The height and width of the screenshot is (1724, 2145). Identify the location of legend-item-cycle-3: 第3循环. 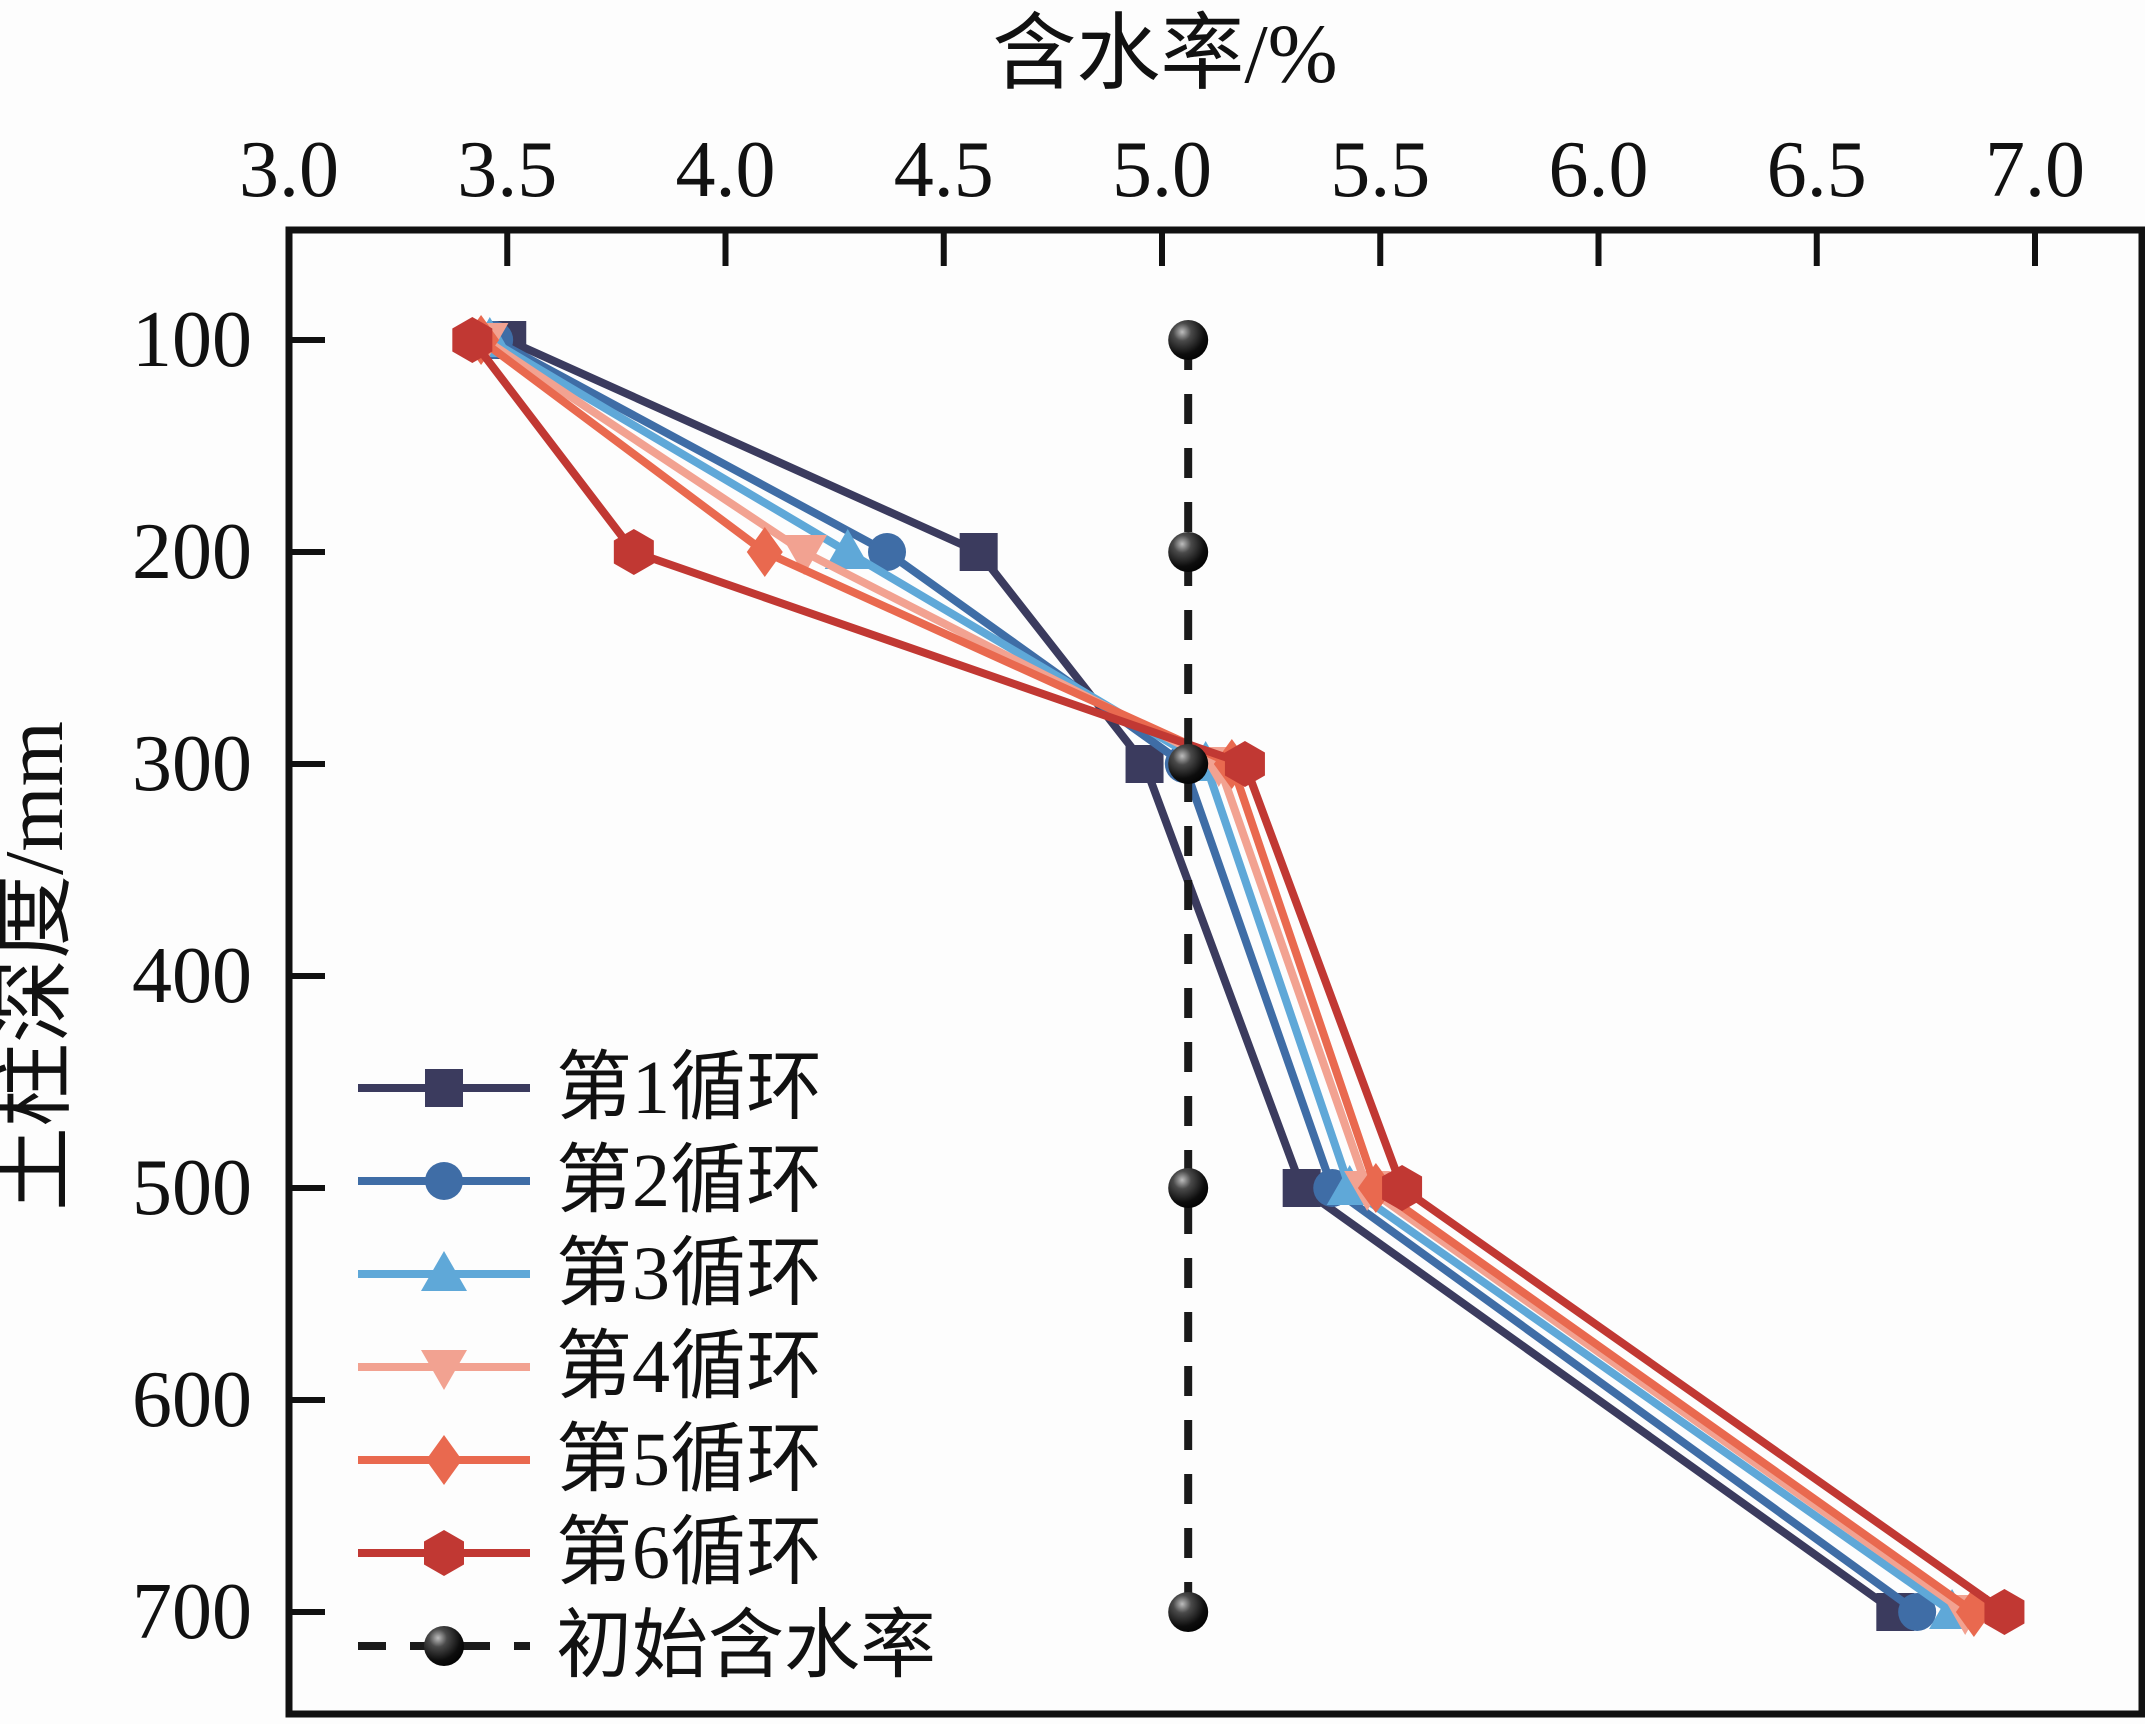
(590, 1274).